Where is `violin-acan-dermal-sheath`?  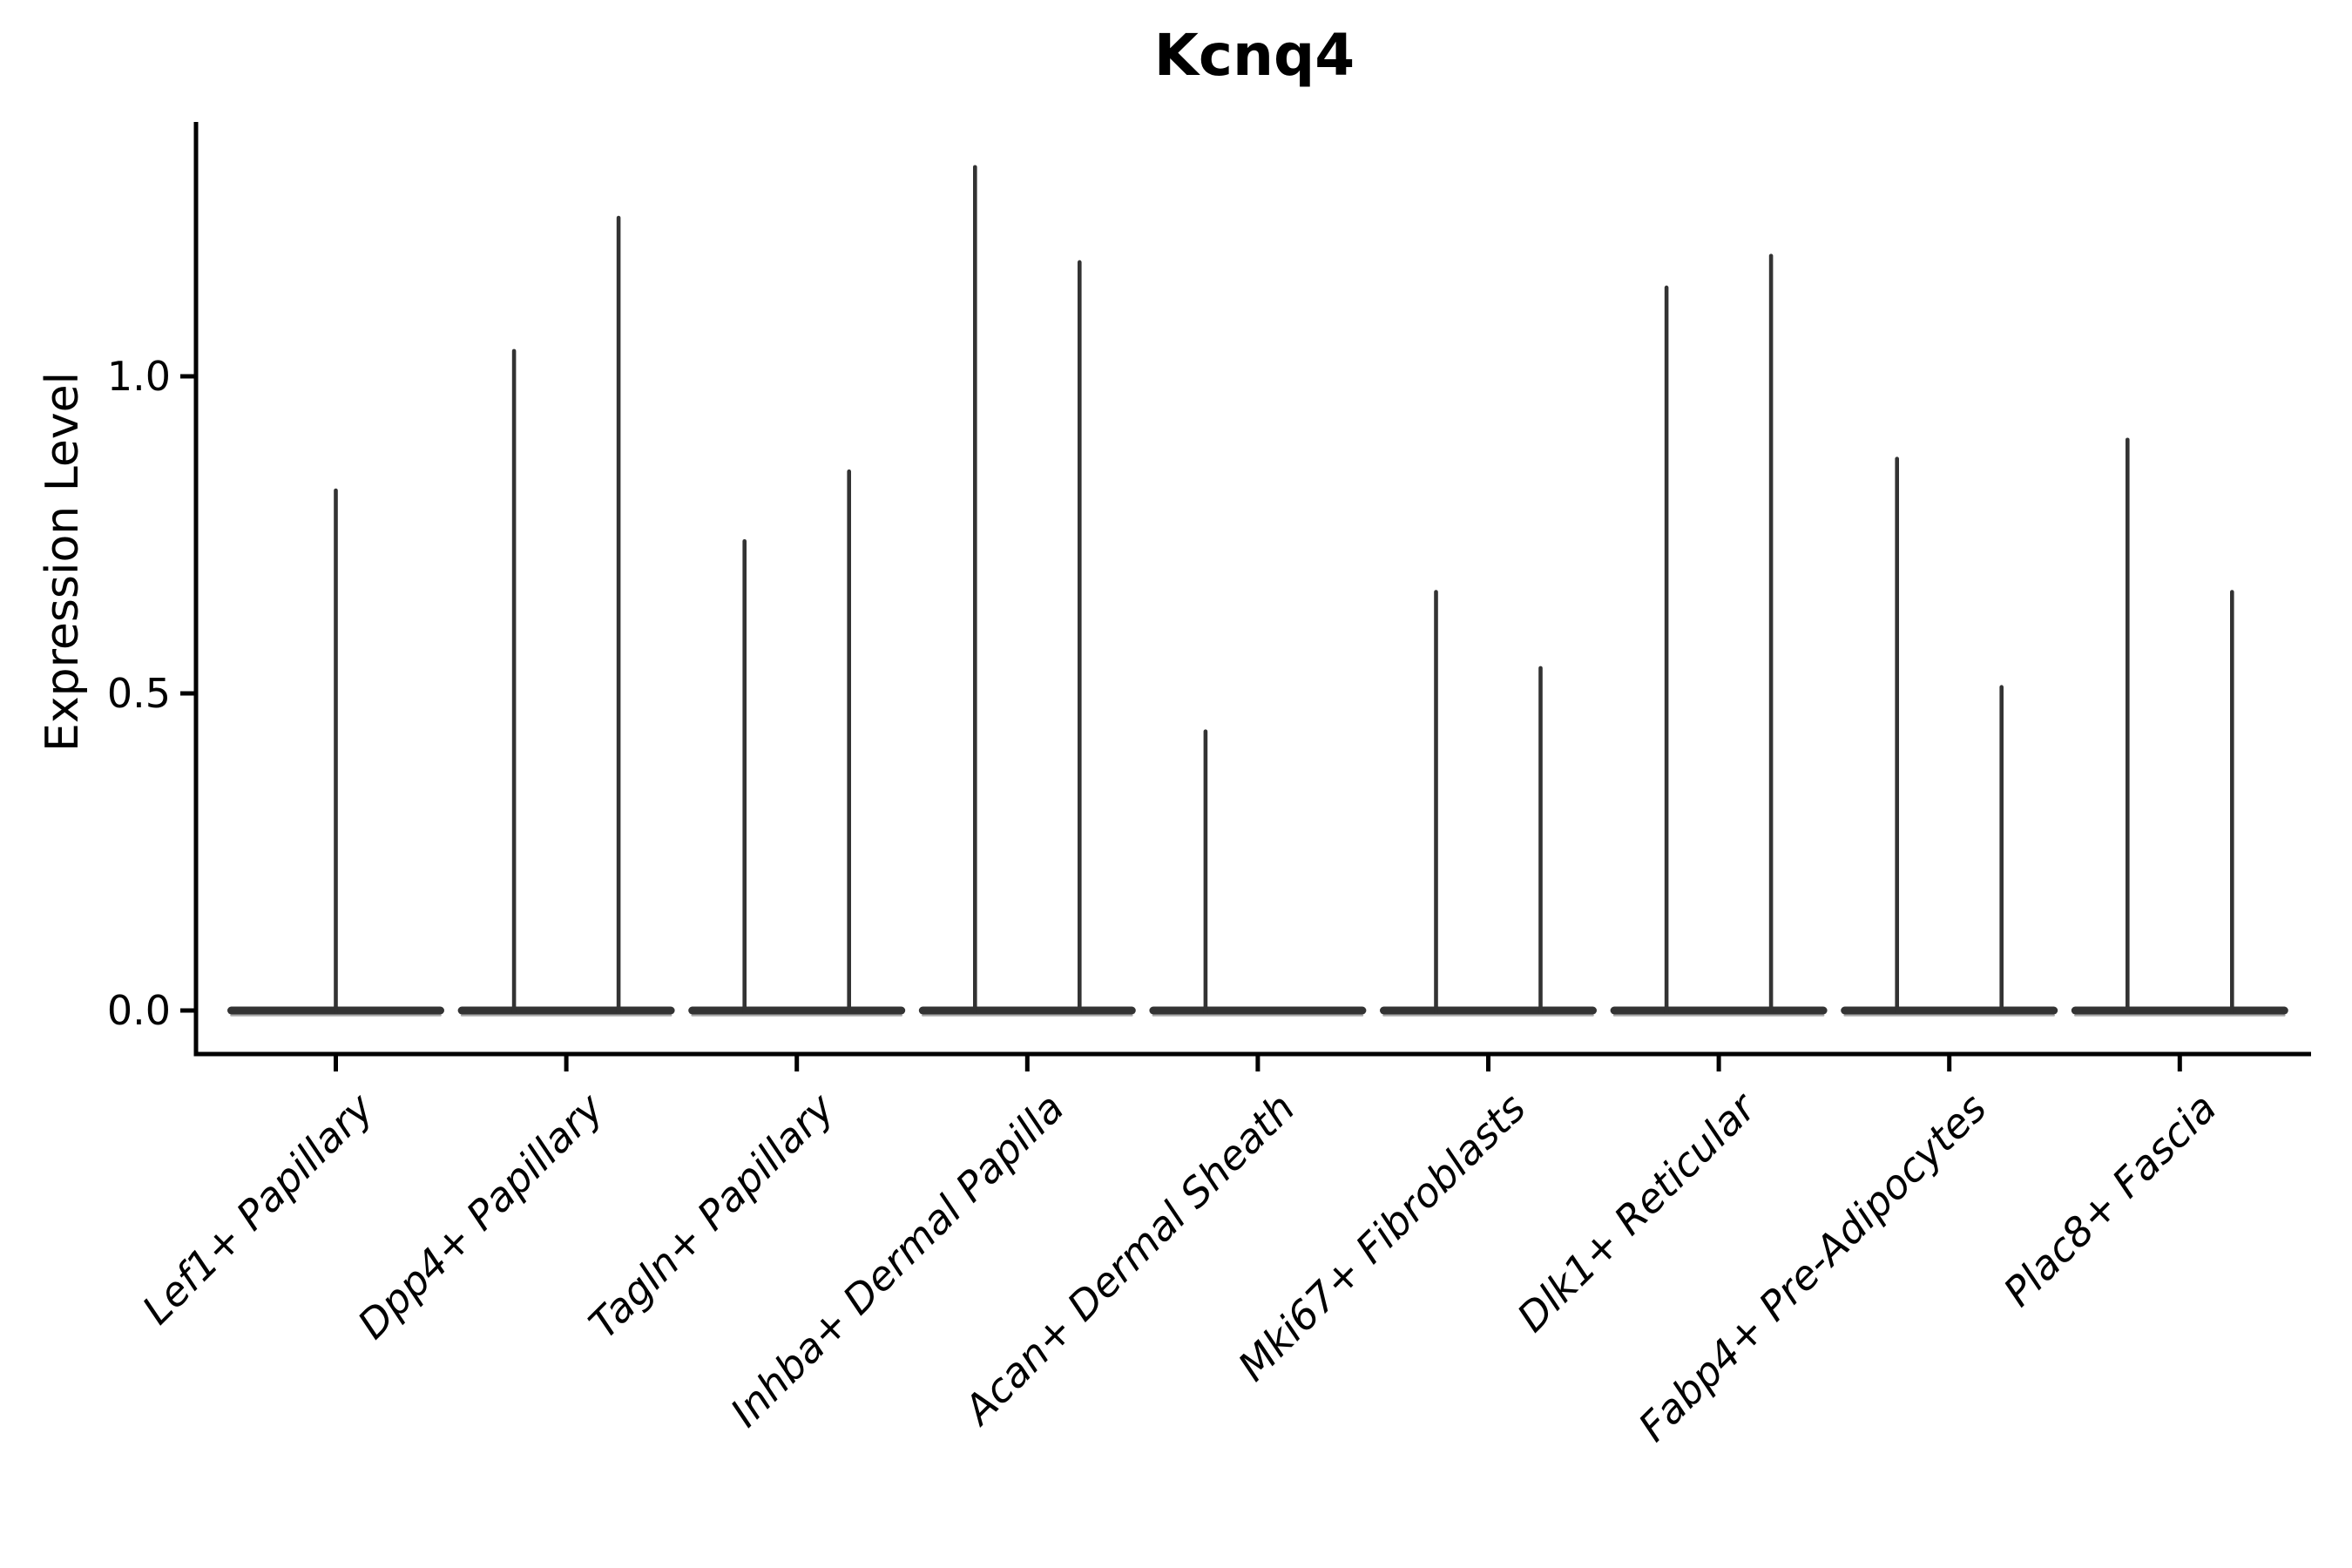
violin-acan-dermal-sheath is located at coordinates (1258, 873).